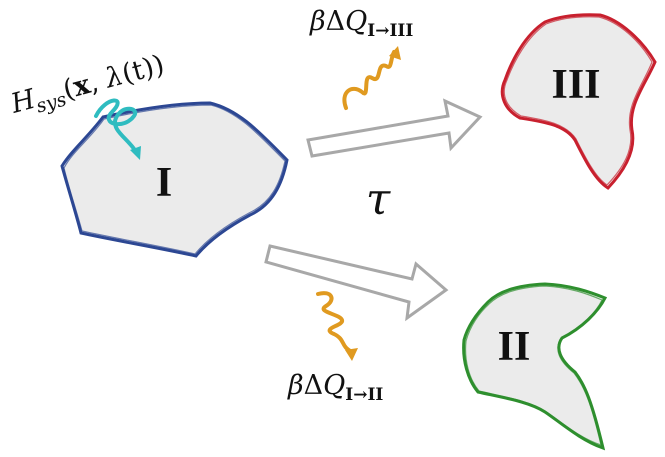  I want to click on region-III-shape, so click(578, 101).